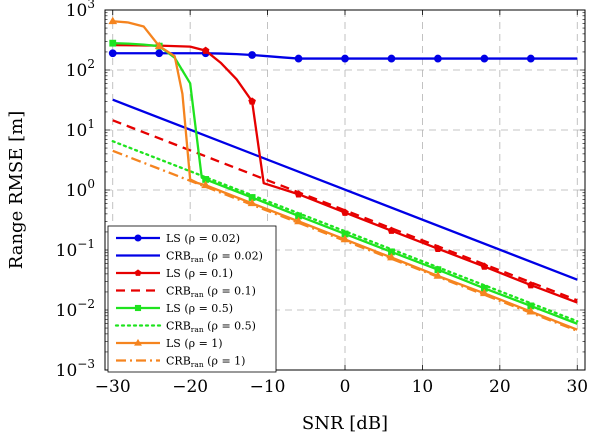 This screenshot has width=590, height=440. I want to click on legend-box, so click(192, 299).